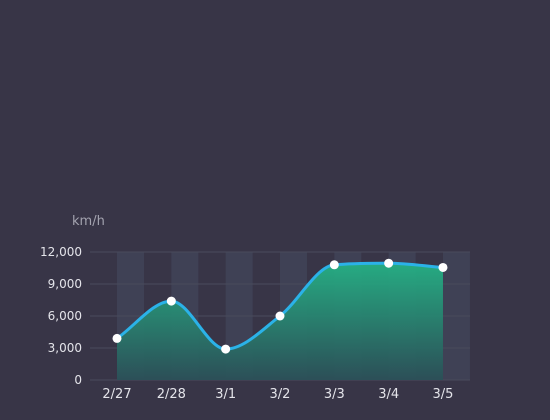 Image resolution: width=550 pixels, height=420 pixels. Describe the element at coordinates (65, 348) in the screenshot. I see `y-tick-label: 3,000` at that location.